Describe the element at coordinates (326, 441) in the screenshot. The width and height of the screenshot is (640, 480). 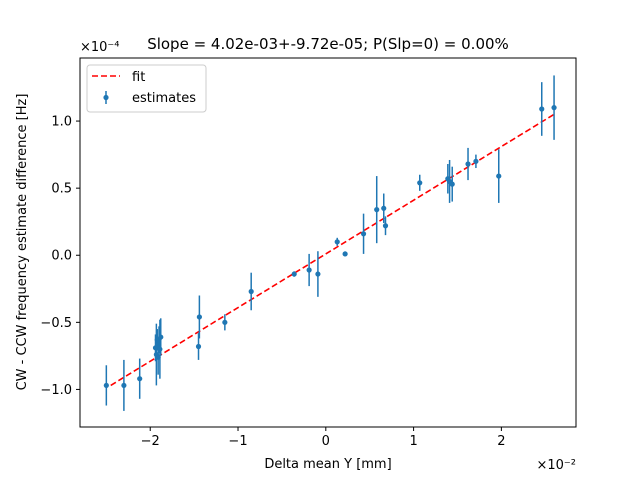
I see `x-tick-label: 0` at that location.